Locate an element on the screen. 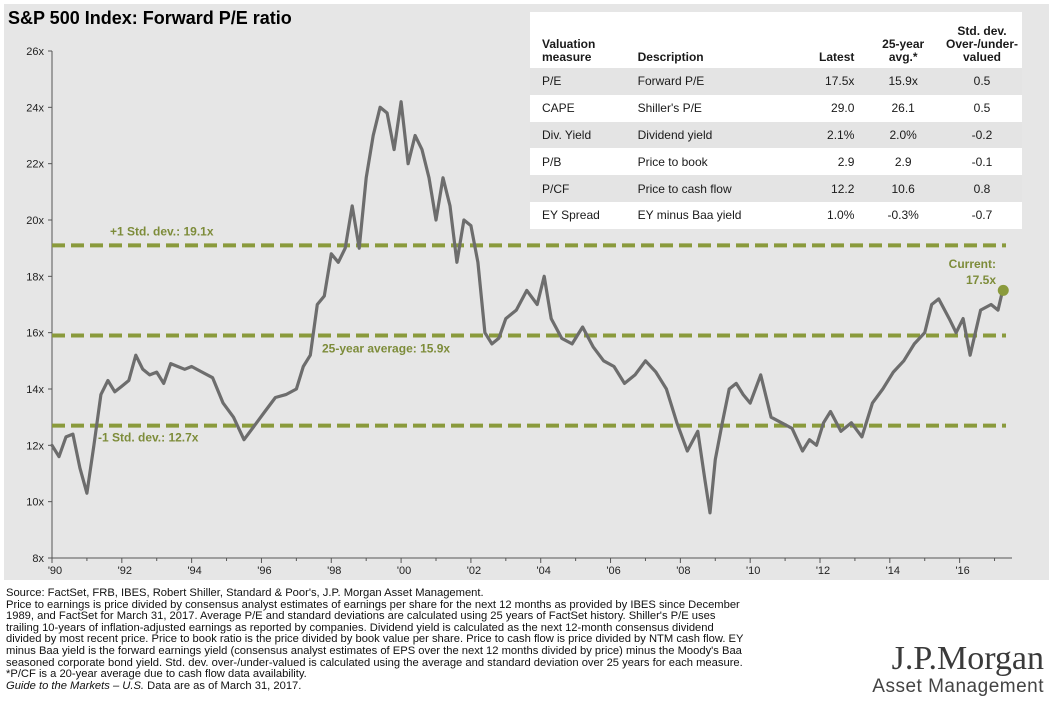 Image resolution: width=1056 pixels, height=720 pixels. table-cell: P/E is located at coordinates (582, 81).